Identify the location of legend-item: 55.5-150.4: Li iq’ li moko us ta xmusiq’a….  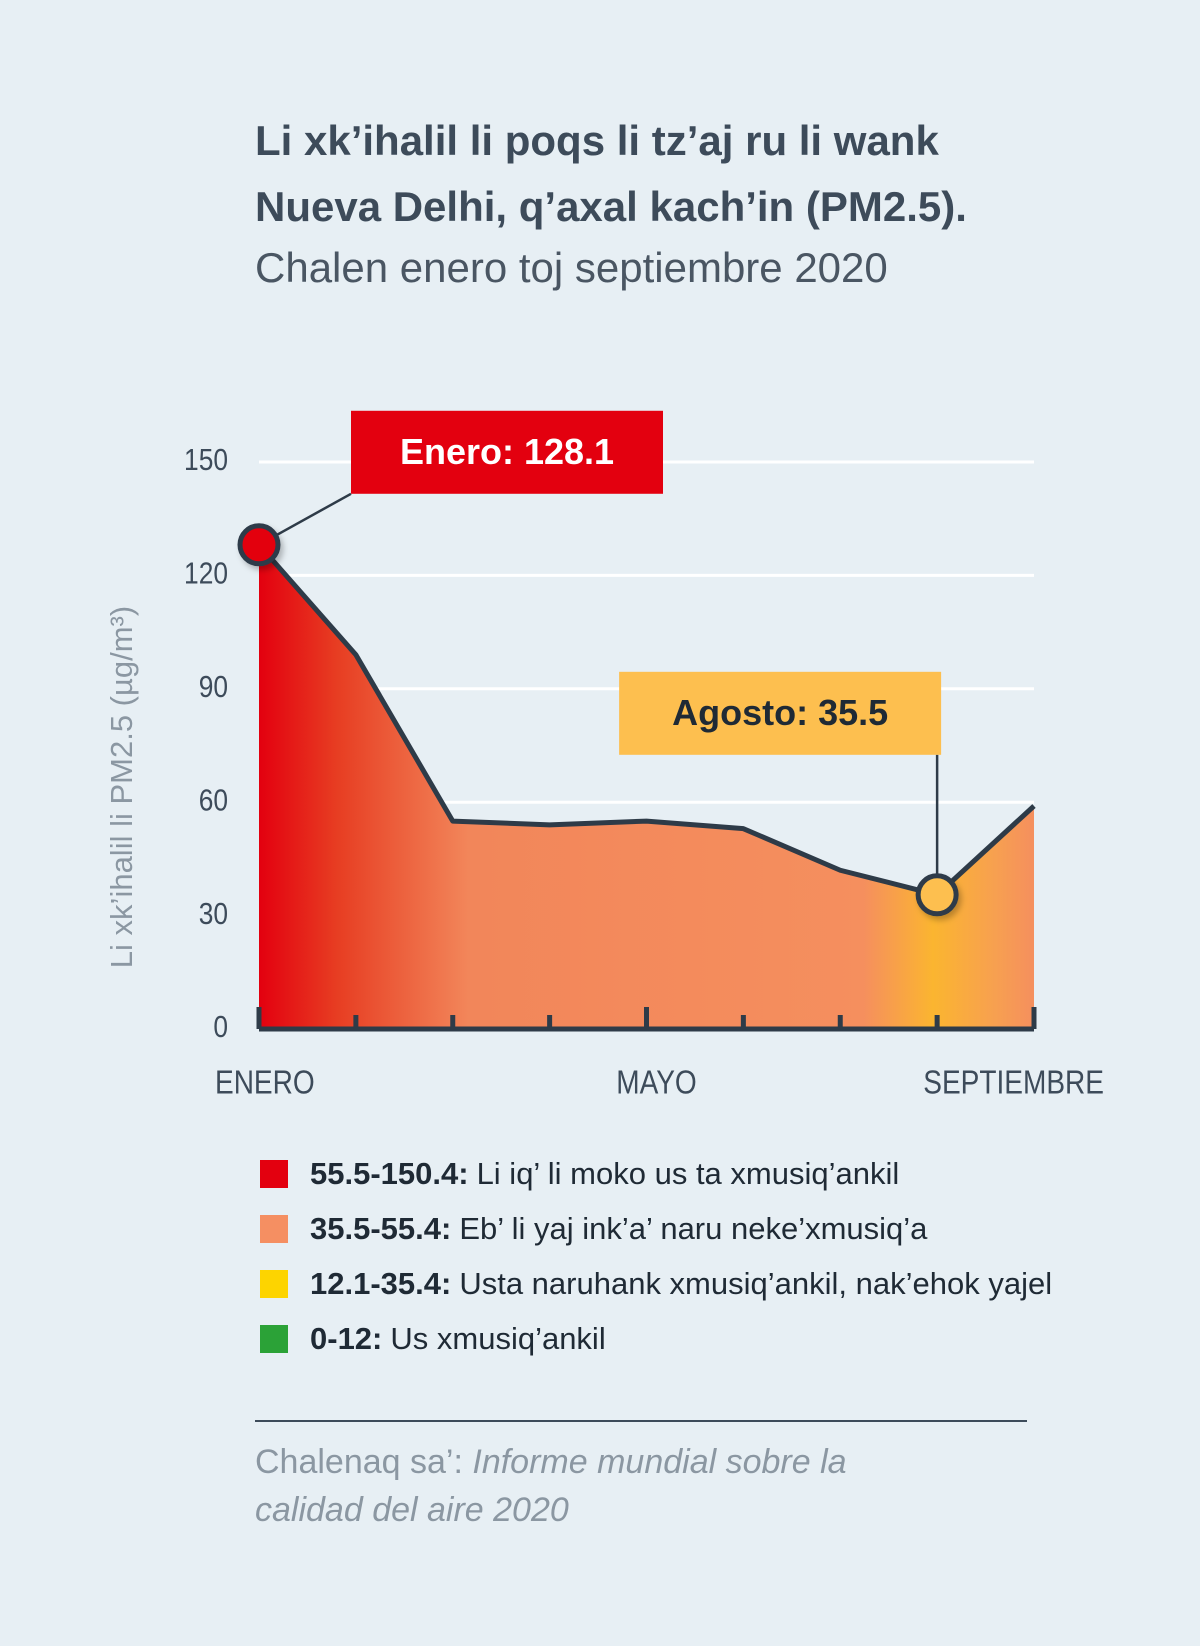
(656, 1173).